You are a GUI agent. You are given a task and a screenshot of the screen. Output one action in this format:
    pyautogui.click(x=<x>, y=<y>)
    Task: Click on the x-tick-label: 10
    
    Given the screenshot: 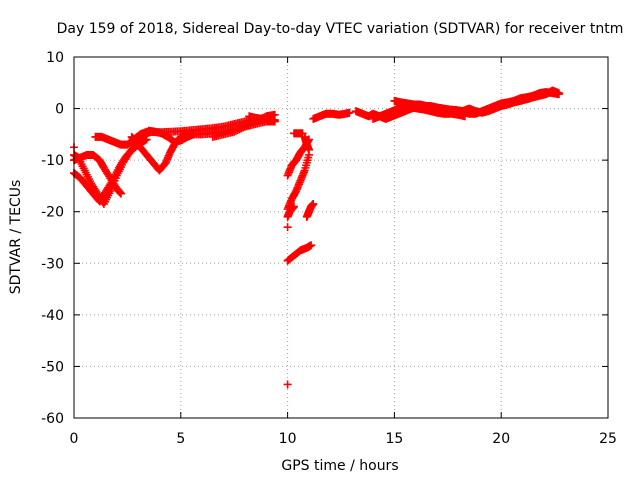 What is the action you would take?
    pyautogui.click(x=288, y=439)
    